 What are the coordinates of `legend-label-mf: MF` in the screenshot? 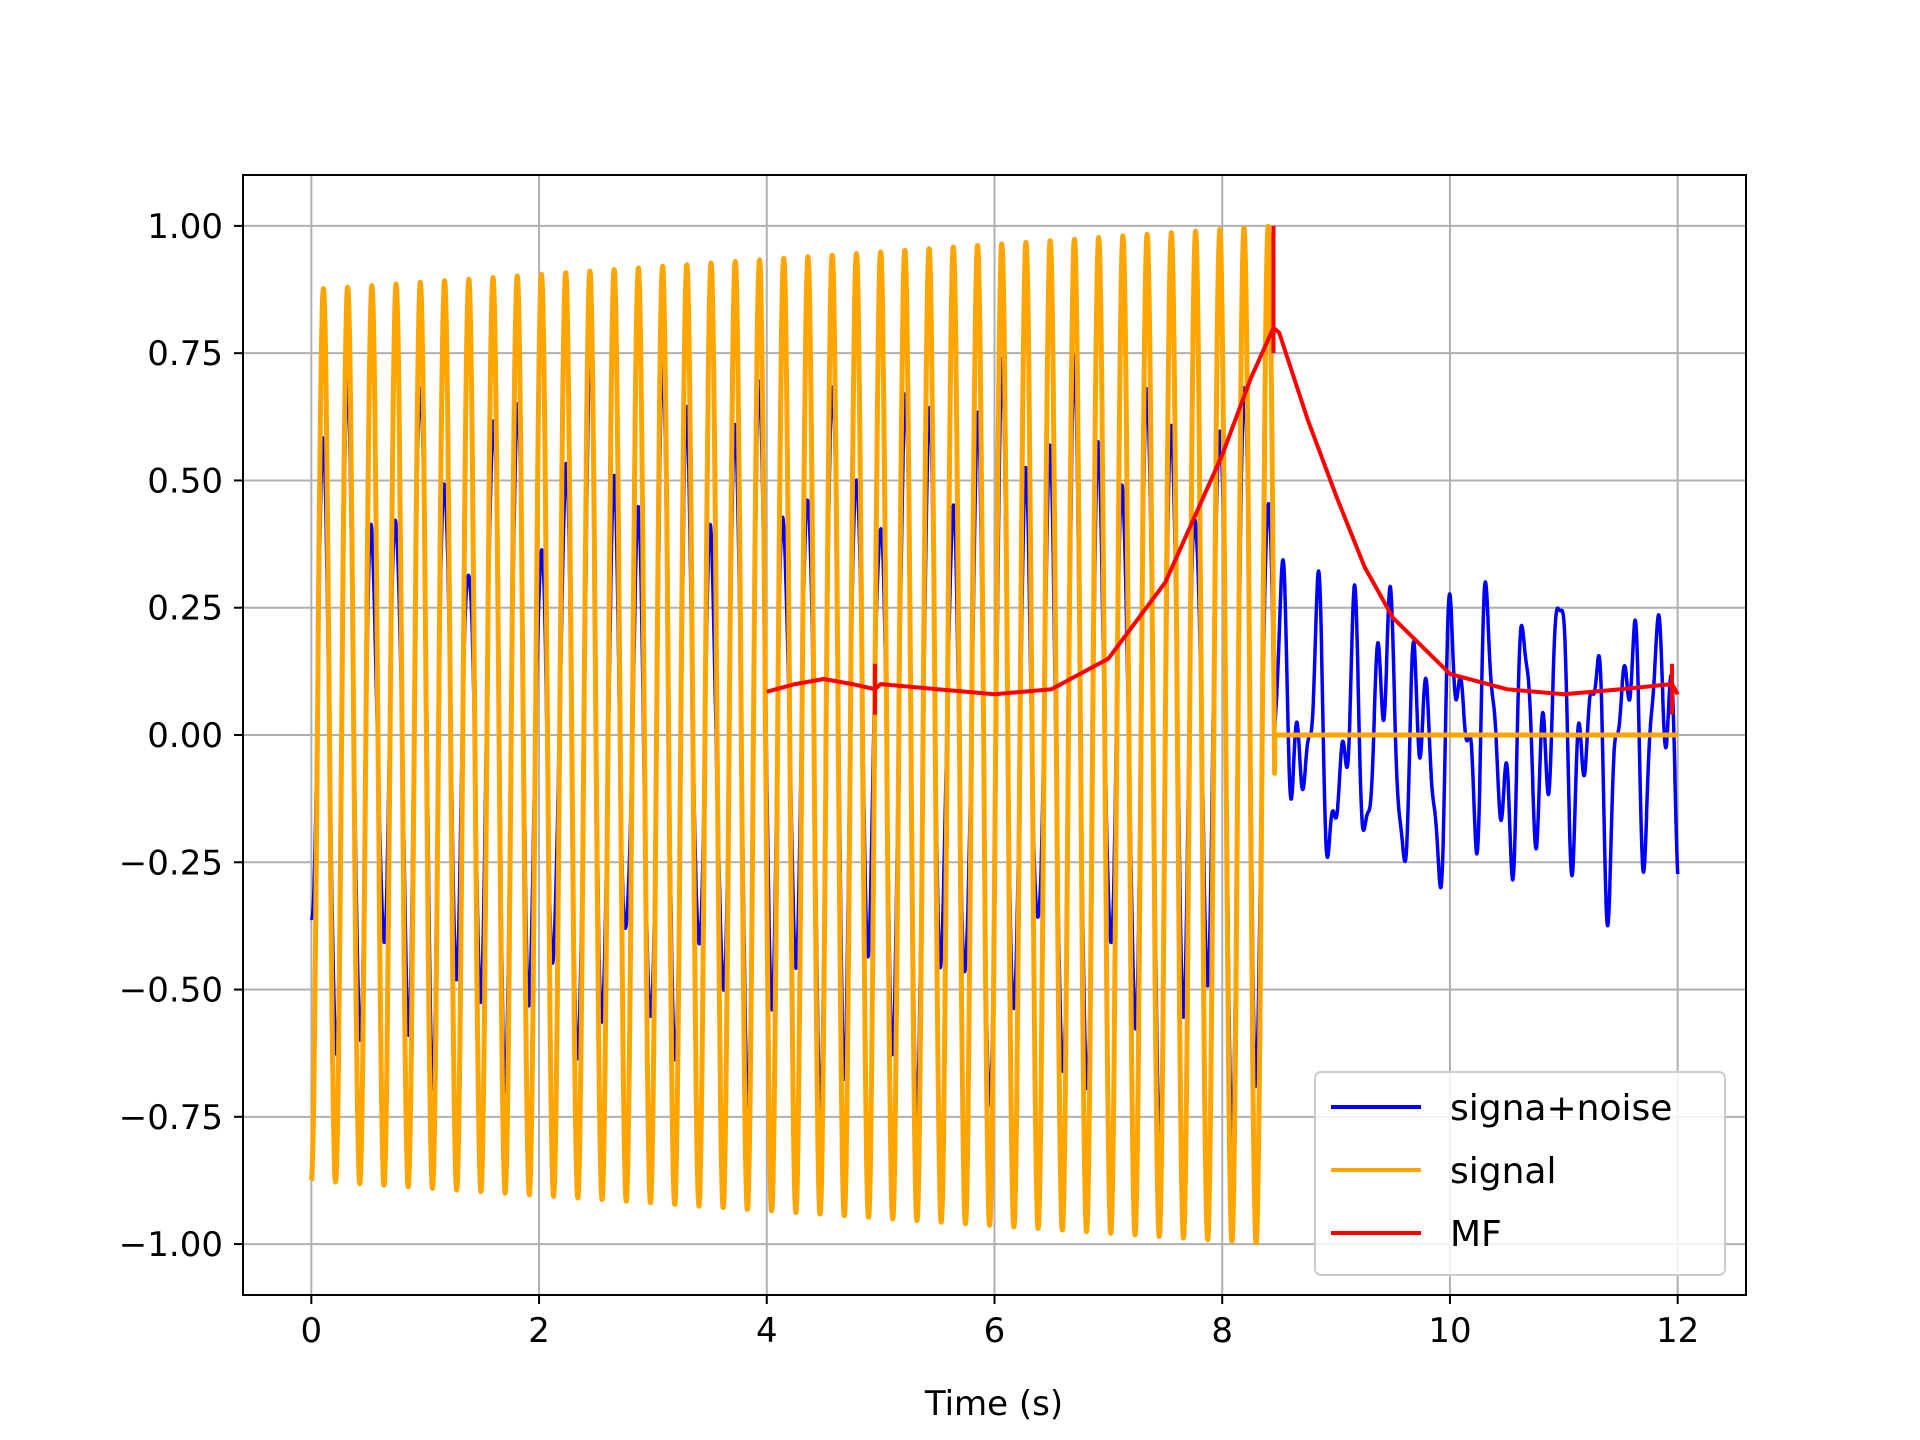 It's located at (1476, 1234).